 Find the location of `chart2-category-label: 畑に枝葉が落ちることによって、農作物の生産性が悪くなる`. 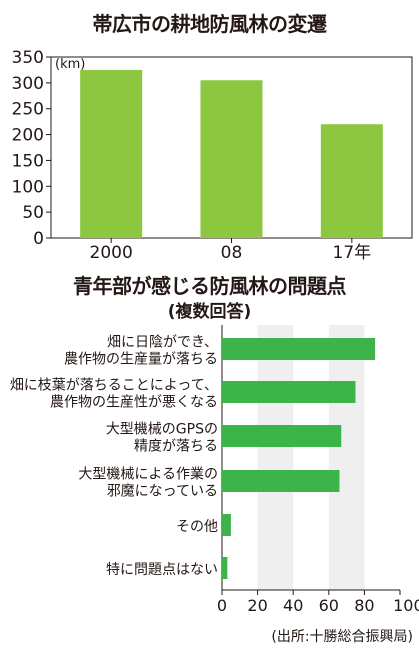

chart2-category-label: 畑に枝葉が落ちることによって、農作物の生産性が悪くなる is located at coordinates (114, 394).